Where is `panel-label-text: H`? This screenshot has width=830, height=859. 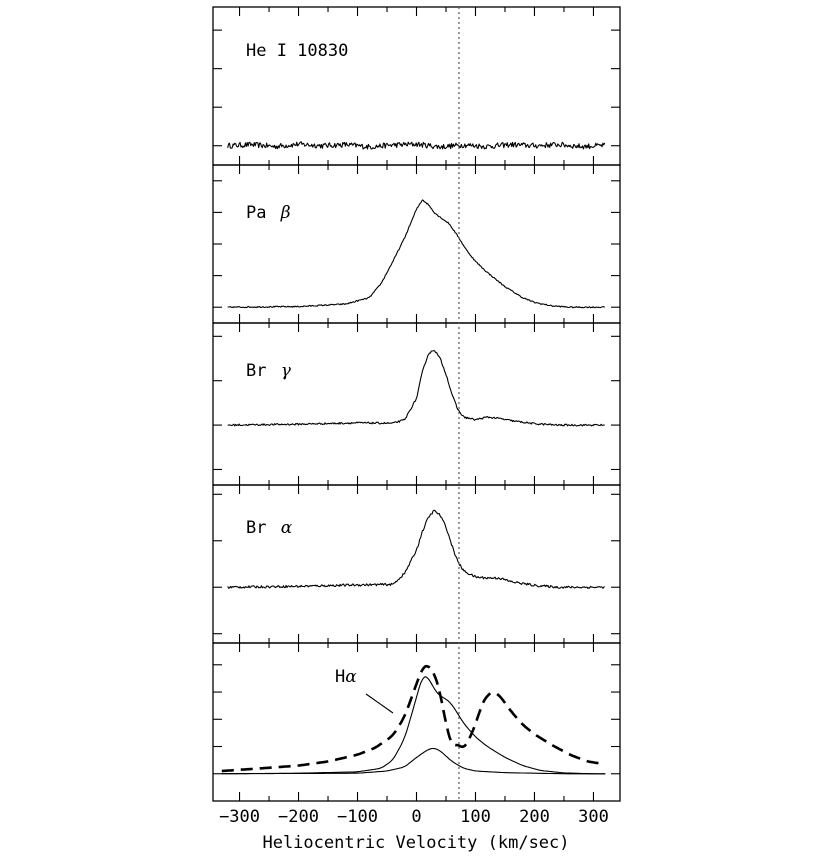 panel-label-text: H is located at coordinates (340, 677).